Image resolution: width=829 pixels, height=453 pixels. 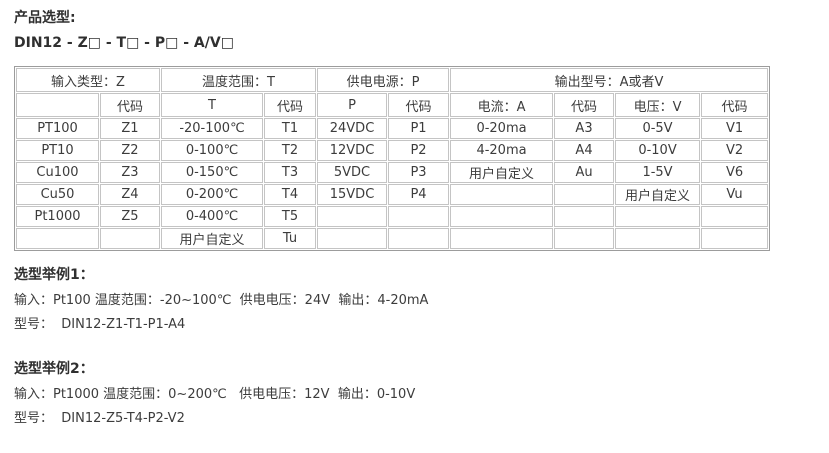 I want to click on table-cell: 0-150℃, so click(x=212, y=172).